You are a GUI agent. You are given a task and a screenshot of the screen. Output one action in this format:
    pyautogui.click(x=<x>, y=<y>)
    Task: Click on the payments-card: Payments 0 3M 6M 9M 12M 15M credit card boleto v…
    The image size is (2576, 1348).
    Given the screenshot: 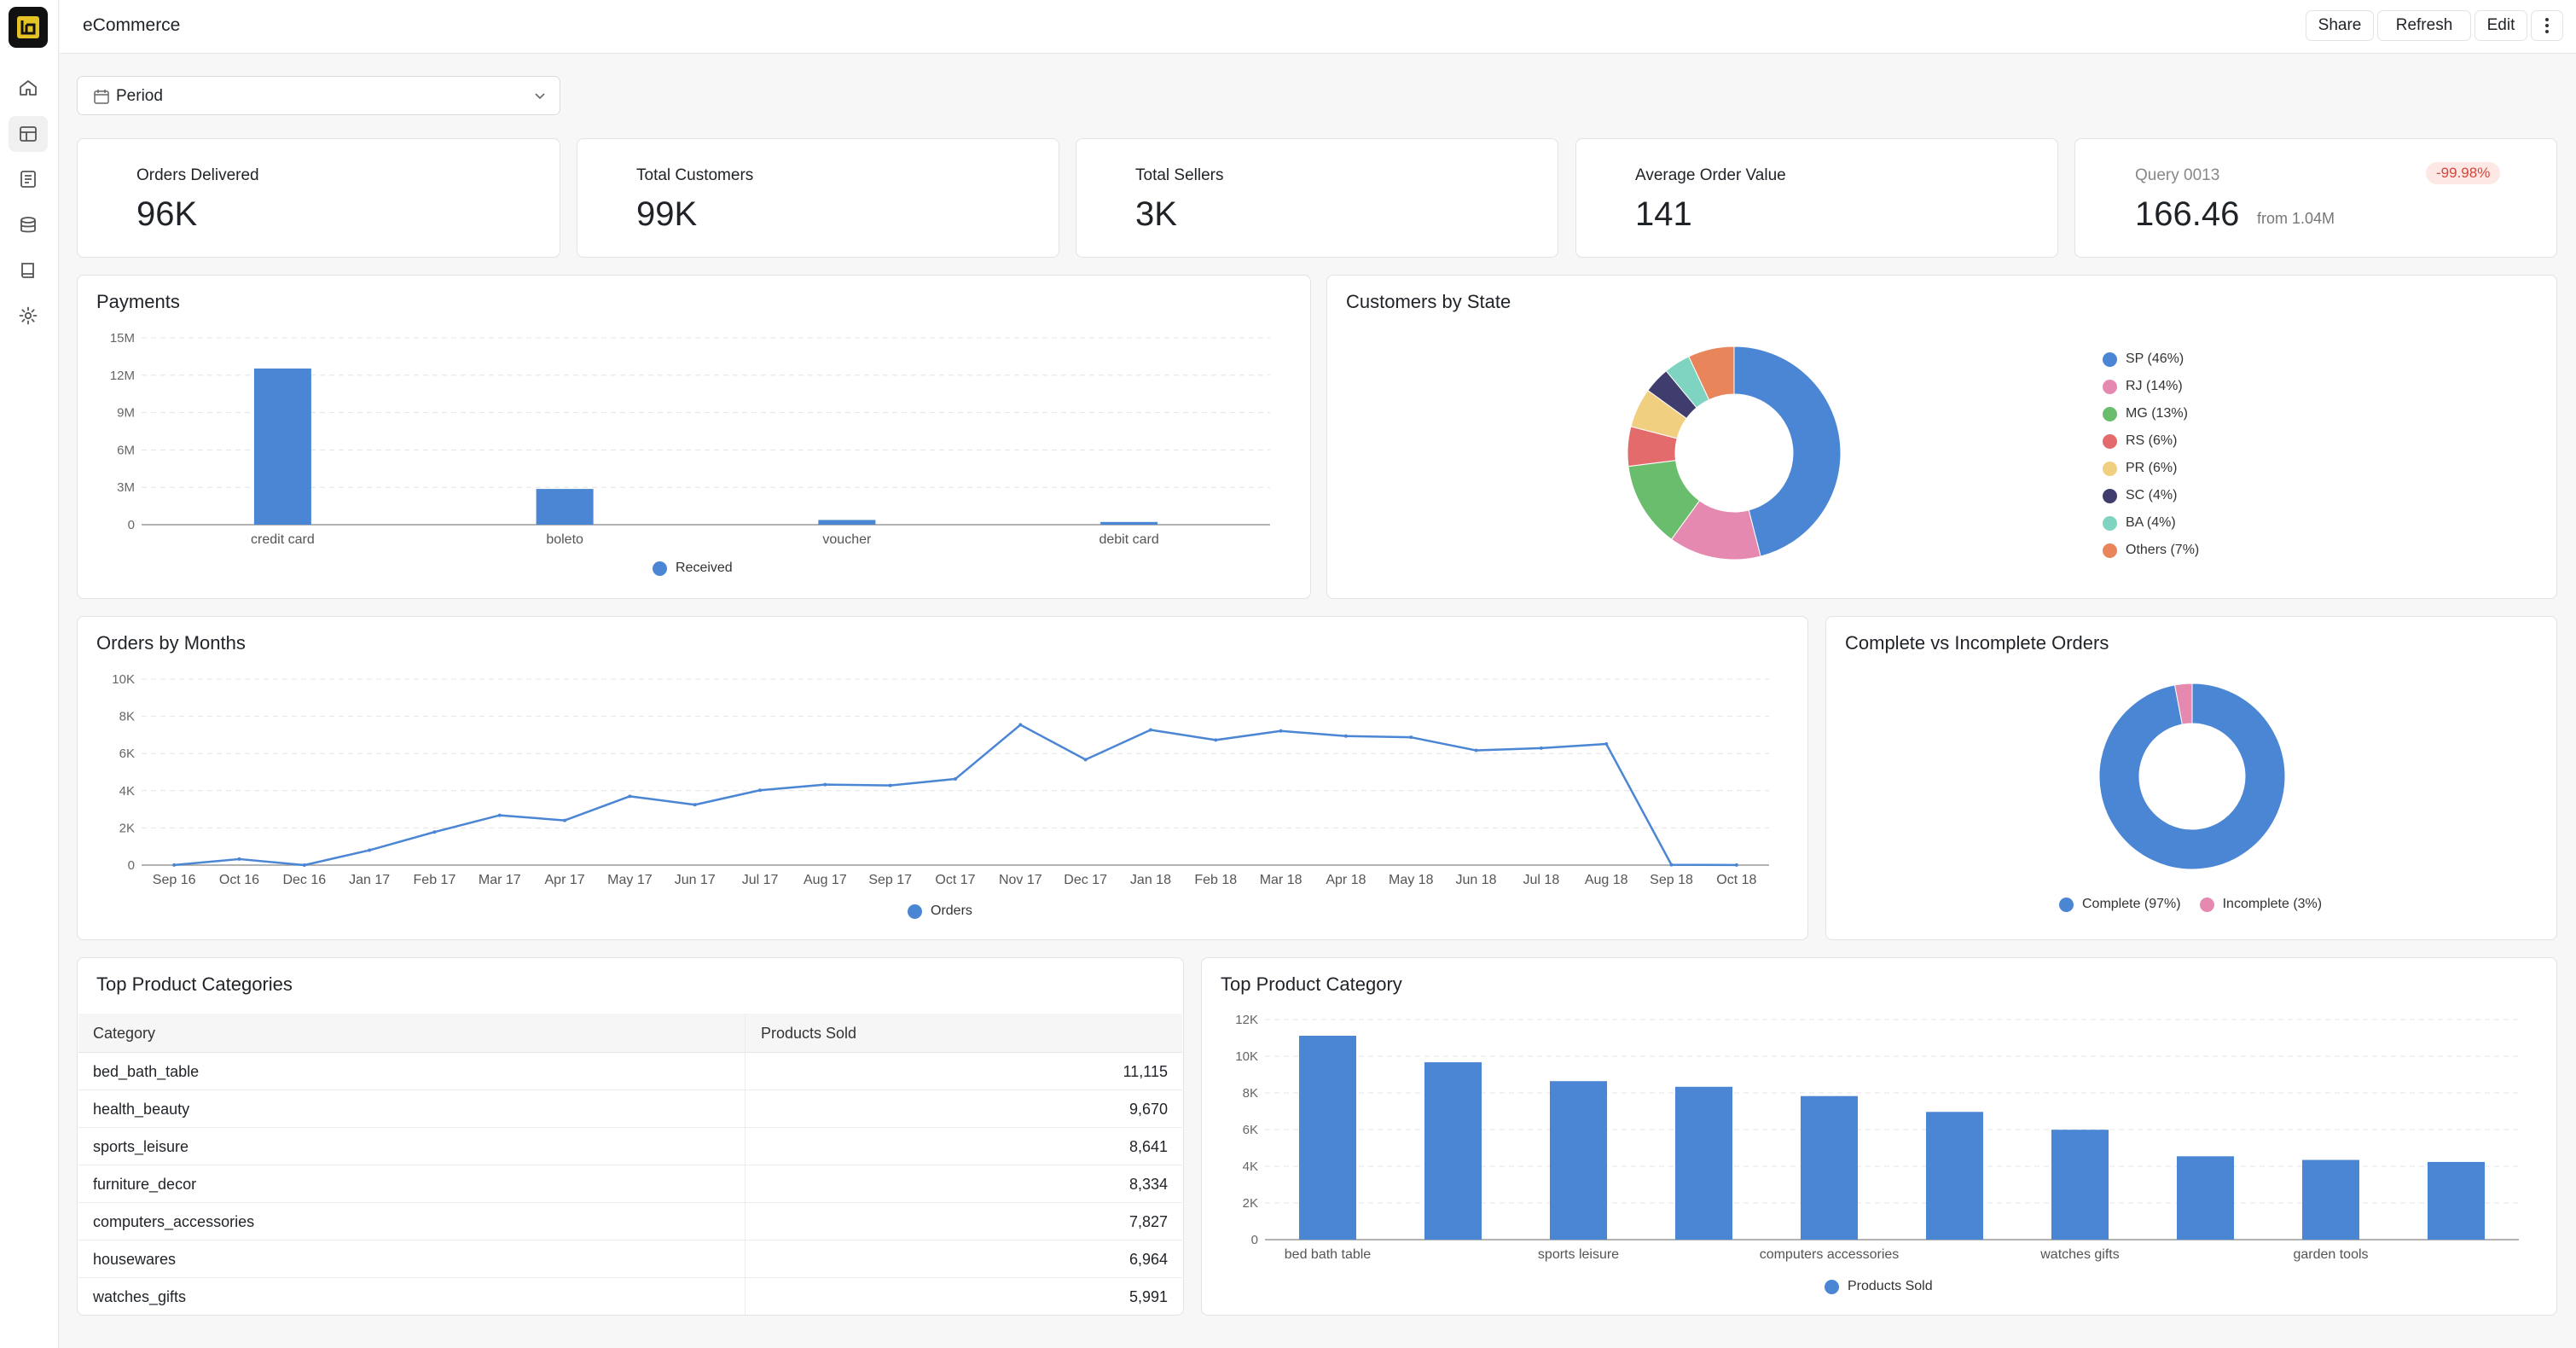 What is the action you would take?
    pyautogui.click(x=694, y=437)
    